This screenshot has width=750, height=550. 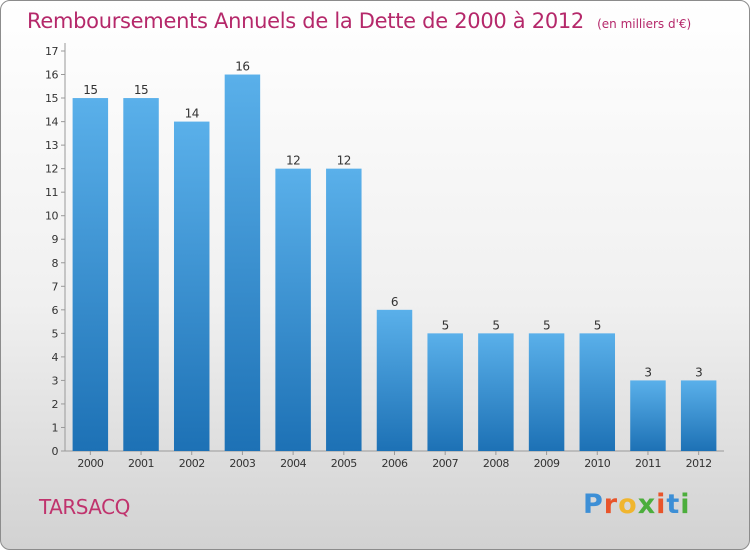 I want to click on y-tick-label: 0, so click(x=55, y=451).